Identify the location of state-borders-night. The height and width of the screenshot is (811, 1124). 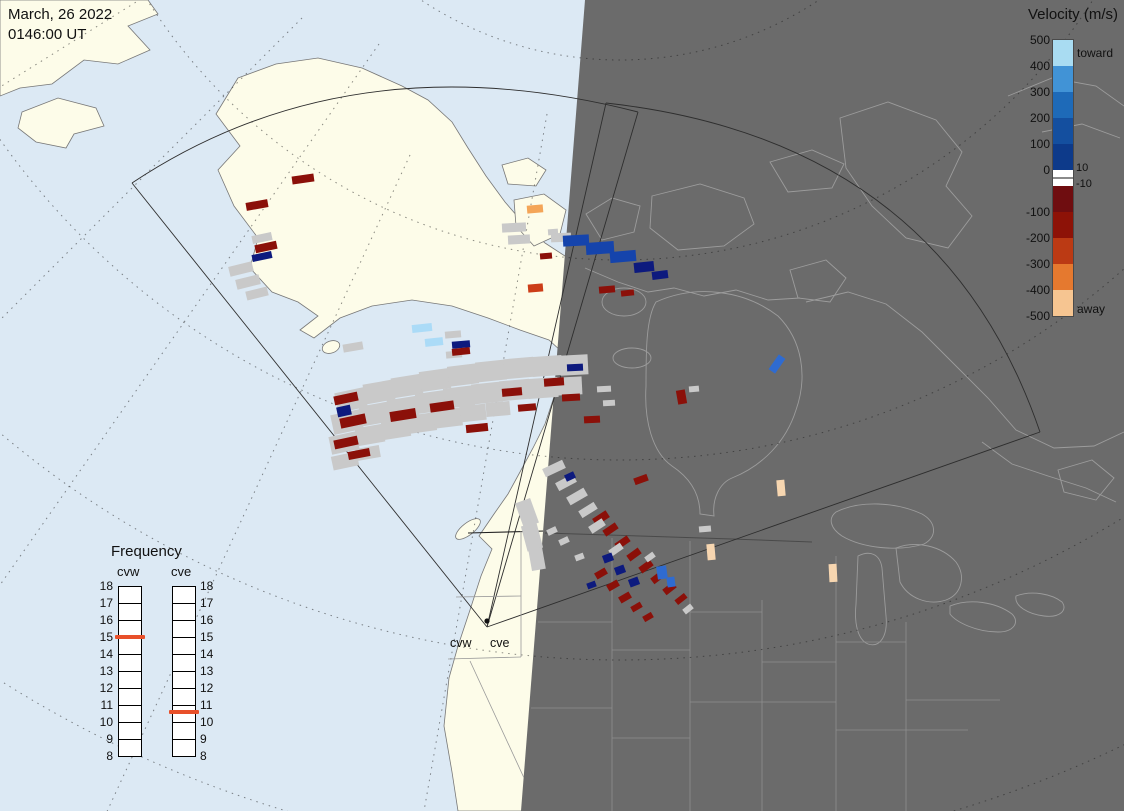
(765, 674).